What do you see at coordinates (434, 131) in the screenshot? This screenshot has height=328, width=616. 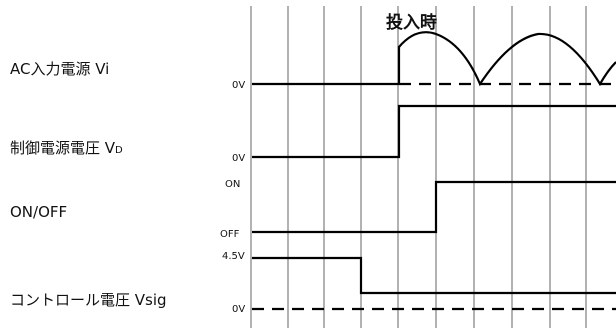 I see `vd-waveform` at bounding box center [434, 131].